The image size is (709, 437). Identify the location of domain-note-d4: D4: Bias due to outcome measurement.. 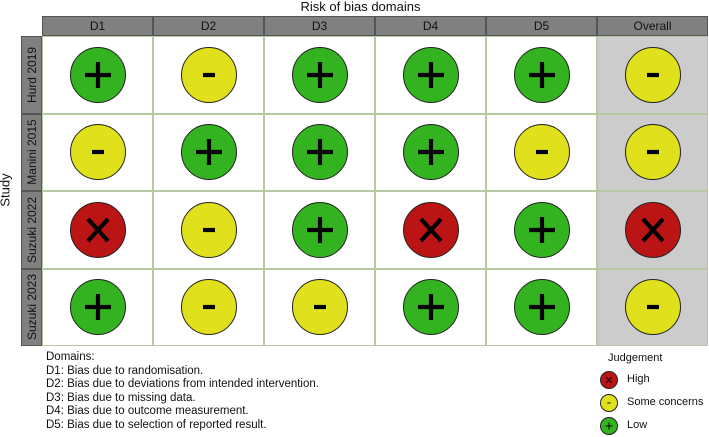
(147, 411).